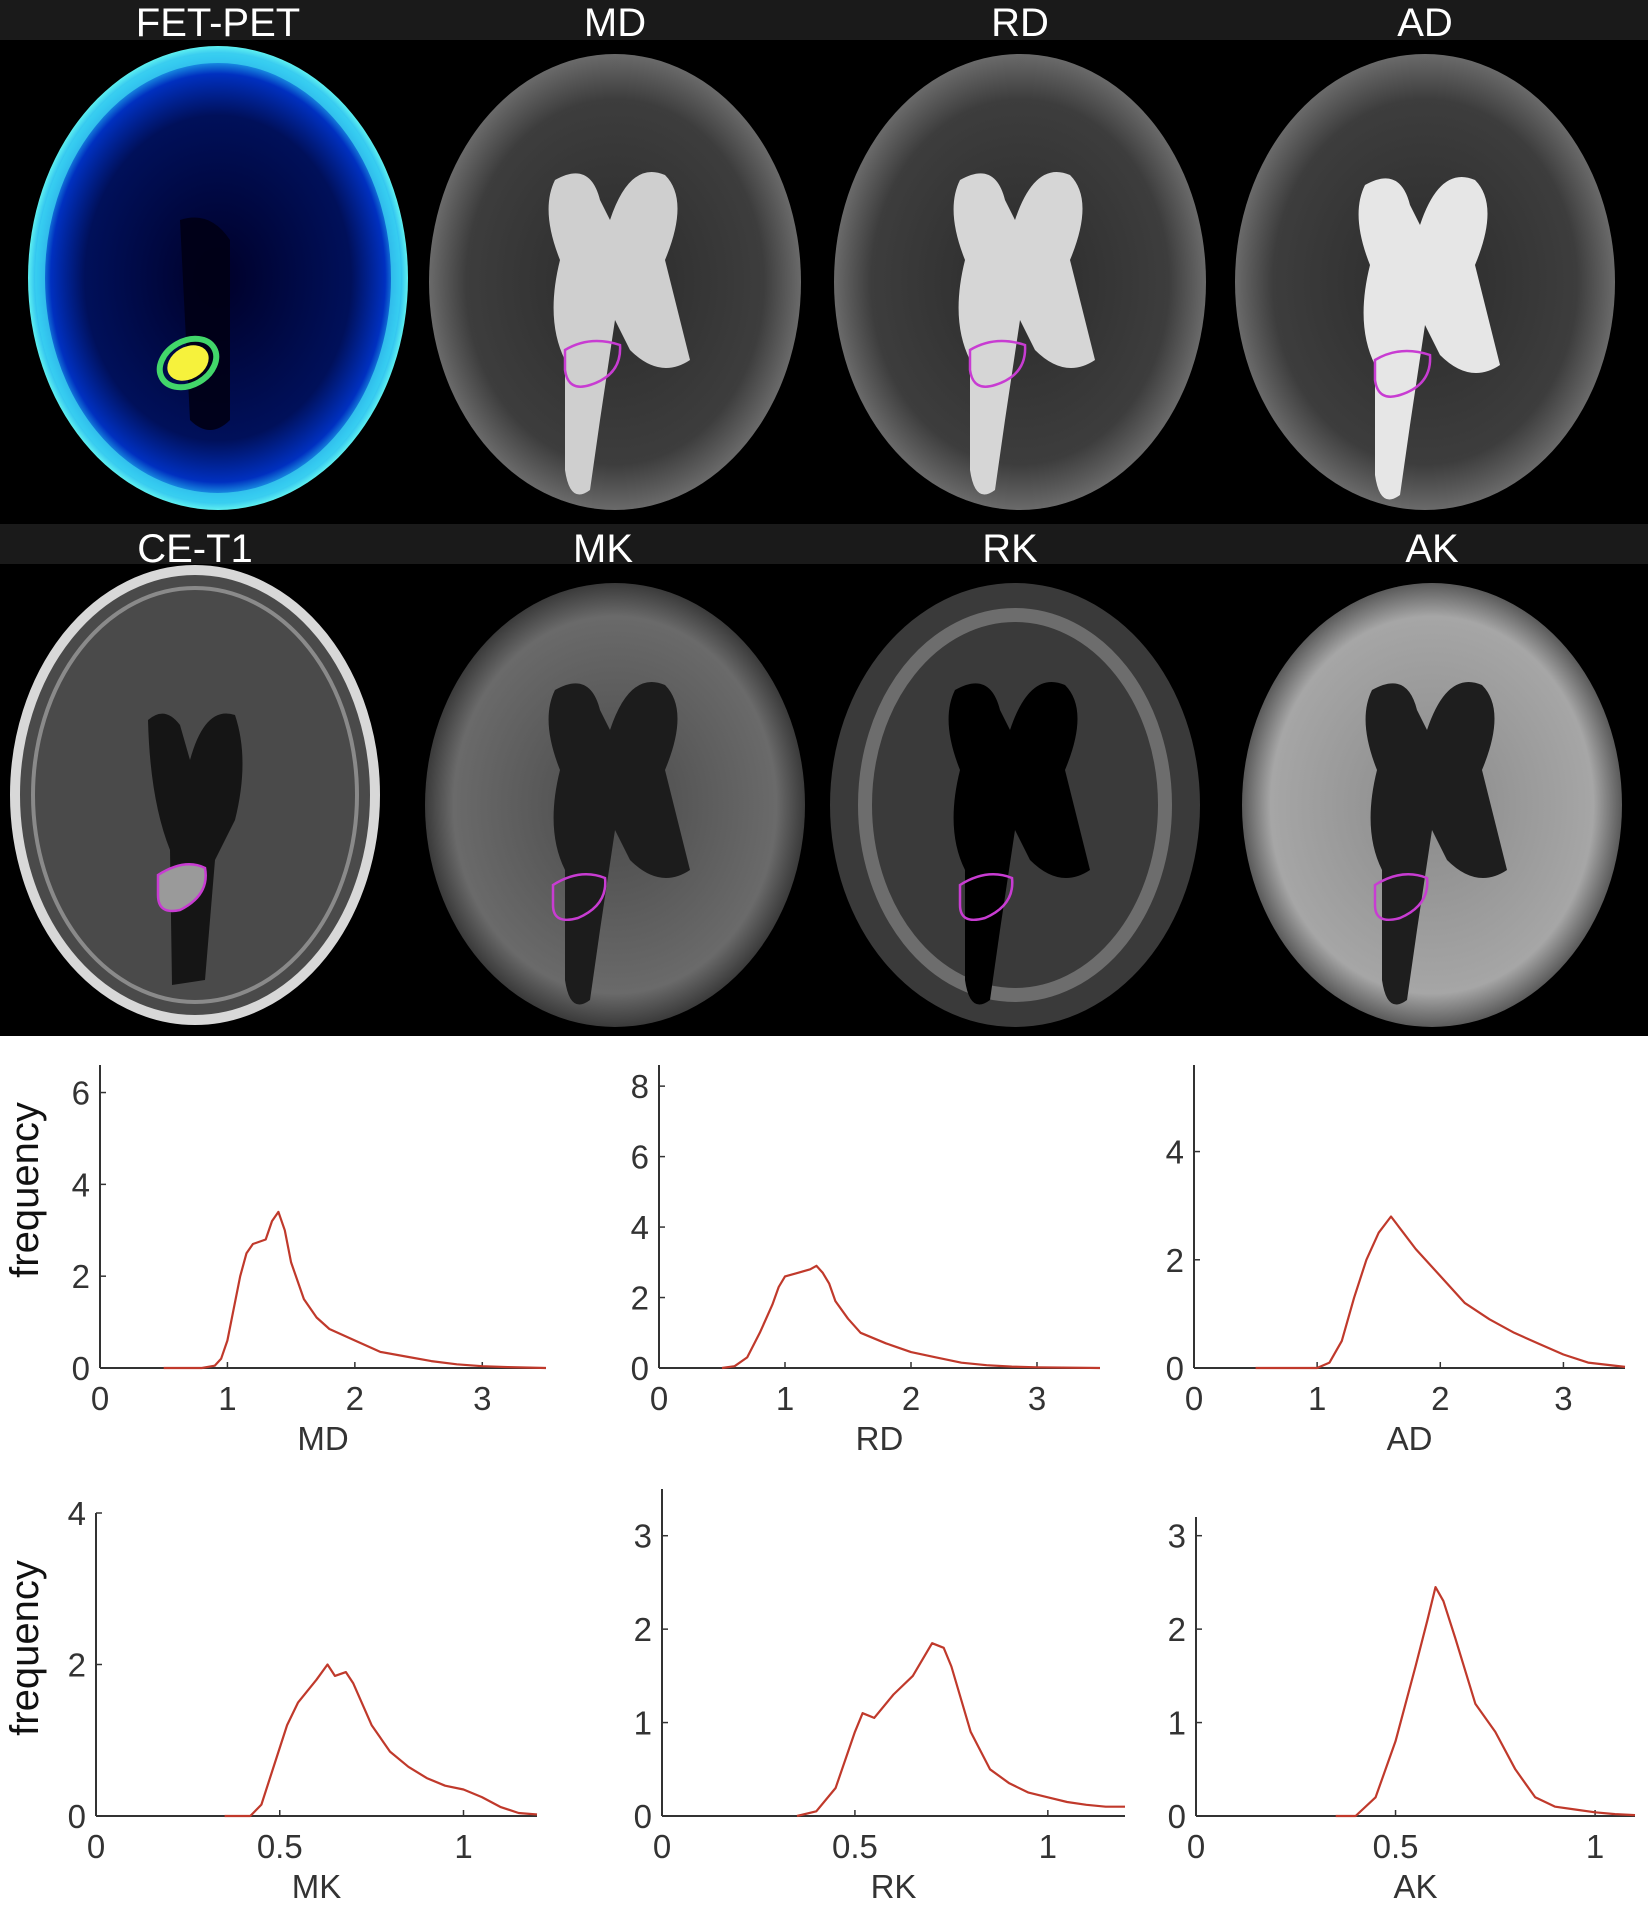  I want to click on md-map-image, so click(615, 282).